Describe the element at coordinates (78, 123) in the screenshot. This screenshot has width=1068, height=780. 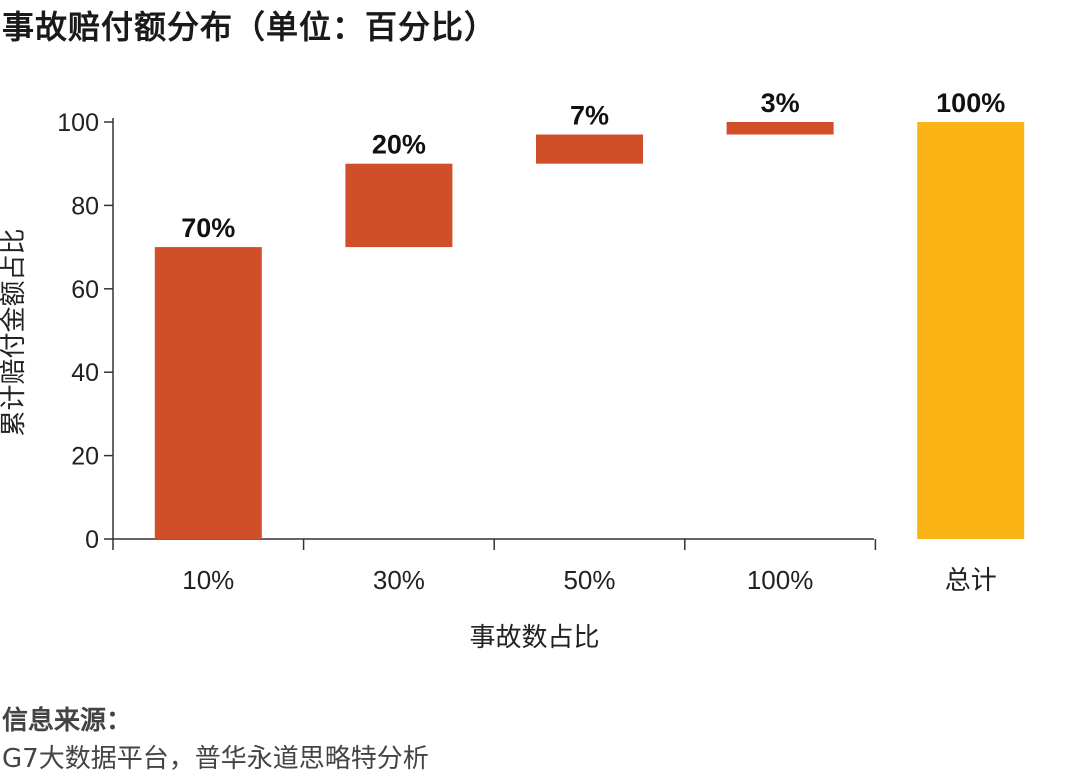
I see `y-tick-label: 100` at that location.